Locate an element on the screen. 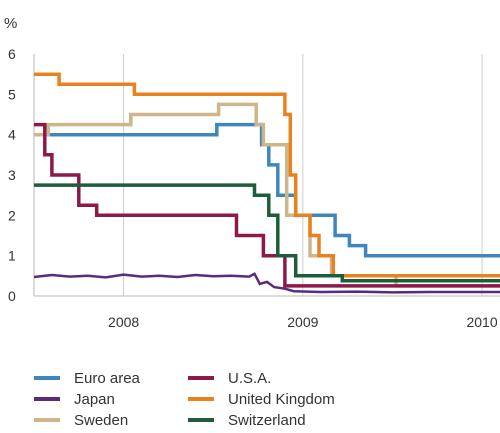 The height and width of the screenshot is (433, 500). legend-item-switzerland: Switzerland is located at coordinates (247, 420).